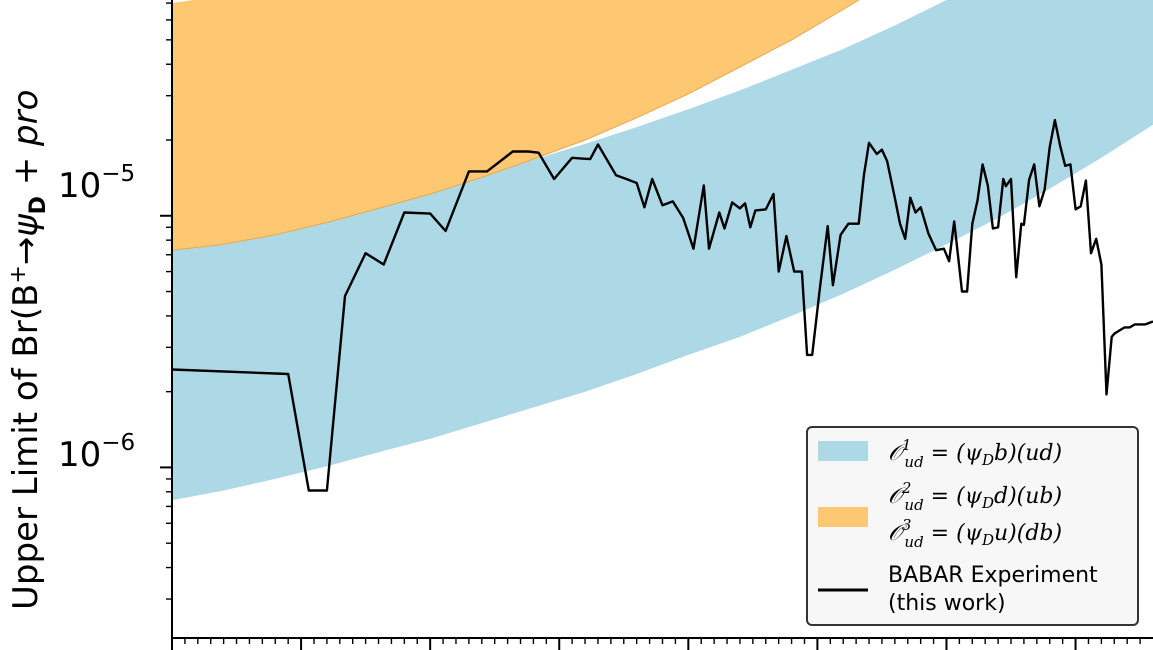 Image resolution: width=1153 pixels, height=650 pixels. What do you see at coordinates (947, 603) in the screenshot?
I see `legend-label-babar-sub: (this work)` at bounding box center [947, 603].